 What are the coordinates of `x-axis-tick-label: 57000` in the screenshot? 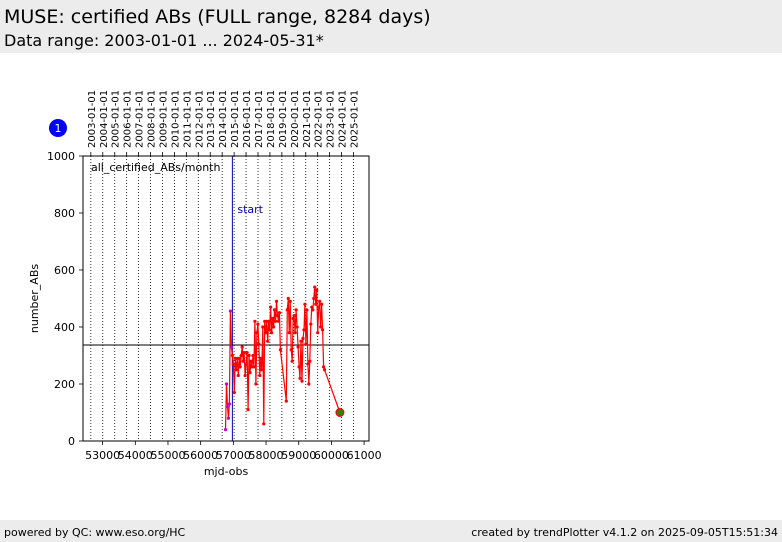 It's located at (233, 455).